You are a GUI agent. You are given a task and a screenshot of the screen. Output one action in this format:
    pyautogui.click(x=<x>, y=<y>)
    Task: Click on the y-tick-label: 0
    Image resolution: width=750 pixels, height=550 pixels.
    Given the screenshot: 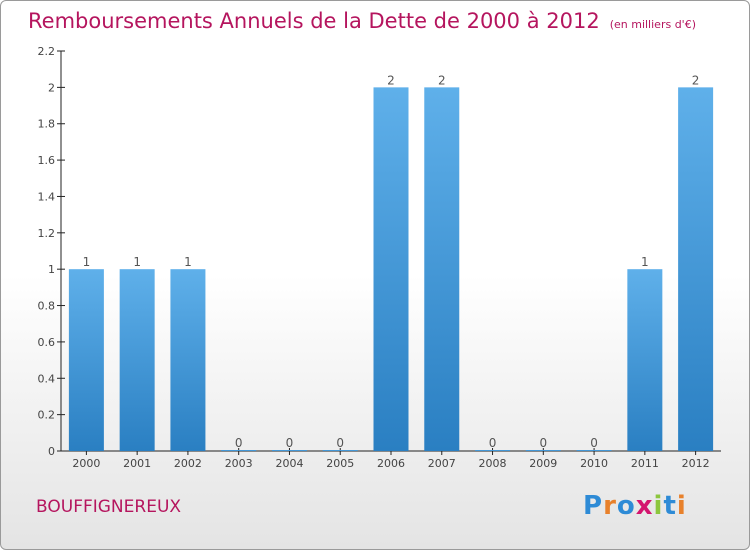 What is the action you would take?
    pyautogui.click(x=51, y=451)
    